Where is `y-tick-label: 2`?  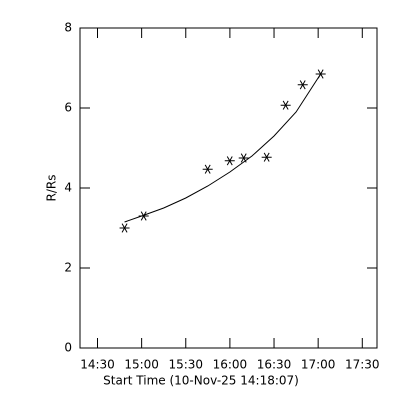
y-tick-label: 2 is located at coordinates (68, 268).